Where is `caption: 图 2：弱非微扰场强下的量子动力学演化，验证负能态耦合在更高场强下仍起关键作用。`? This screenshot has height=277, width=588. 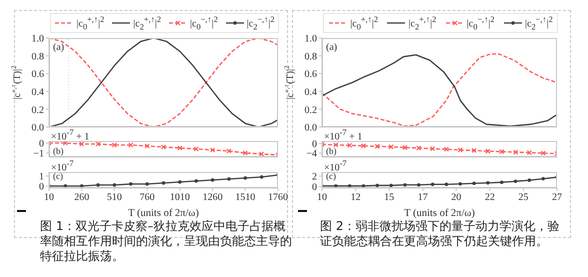 caption: 图 2：弱非微扰场强下的量子动力学演化，验证负能态耦合在更高场强下仍起关键作用。 is located at coordinates (440, 234).